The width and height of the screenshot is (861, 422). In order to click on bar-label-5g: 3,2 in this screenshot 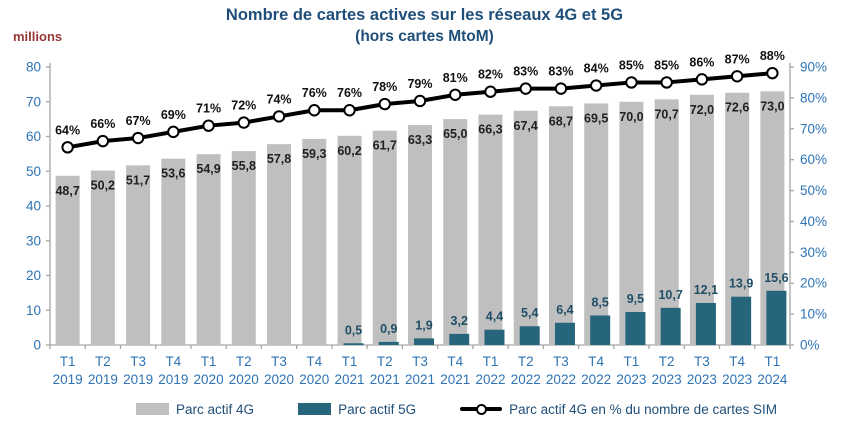, I will do `click(459, 321)`.